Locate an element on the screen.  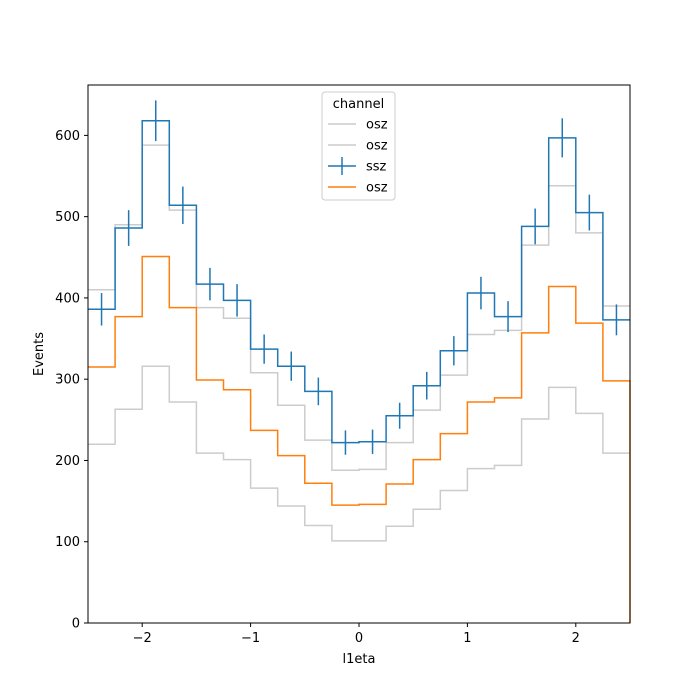
y-axis: 0 100 200 300 400 500 600 is located at coordinates (71, 380).